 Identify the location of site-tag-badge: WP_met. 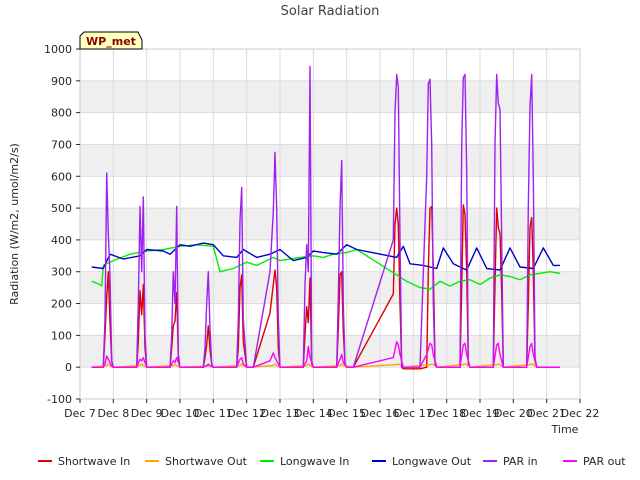
(111, 40).